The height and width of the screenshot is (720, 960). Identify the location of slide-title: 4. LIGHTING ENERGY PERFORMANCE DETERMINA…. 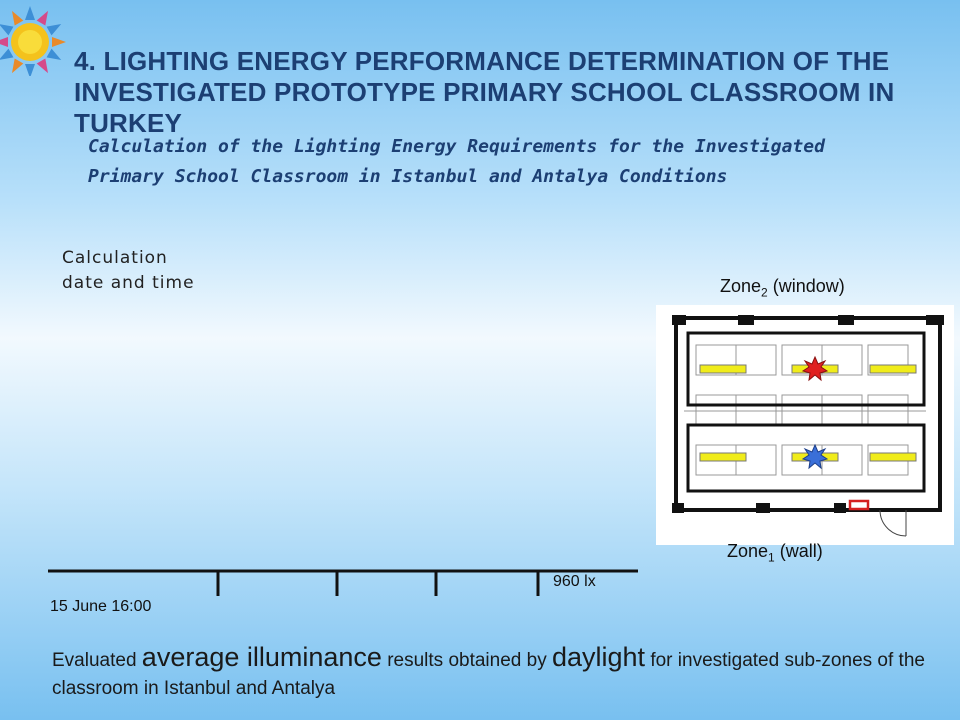
(484, 92).